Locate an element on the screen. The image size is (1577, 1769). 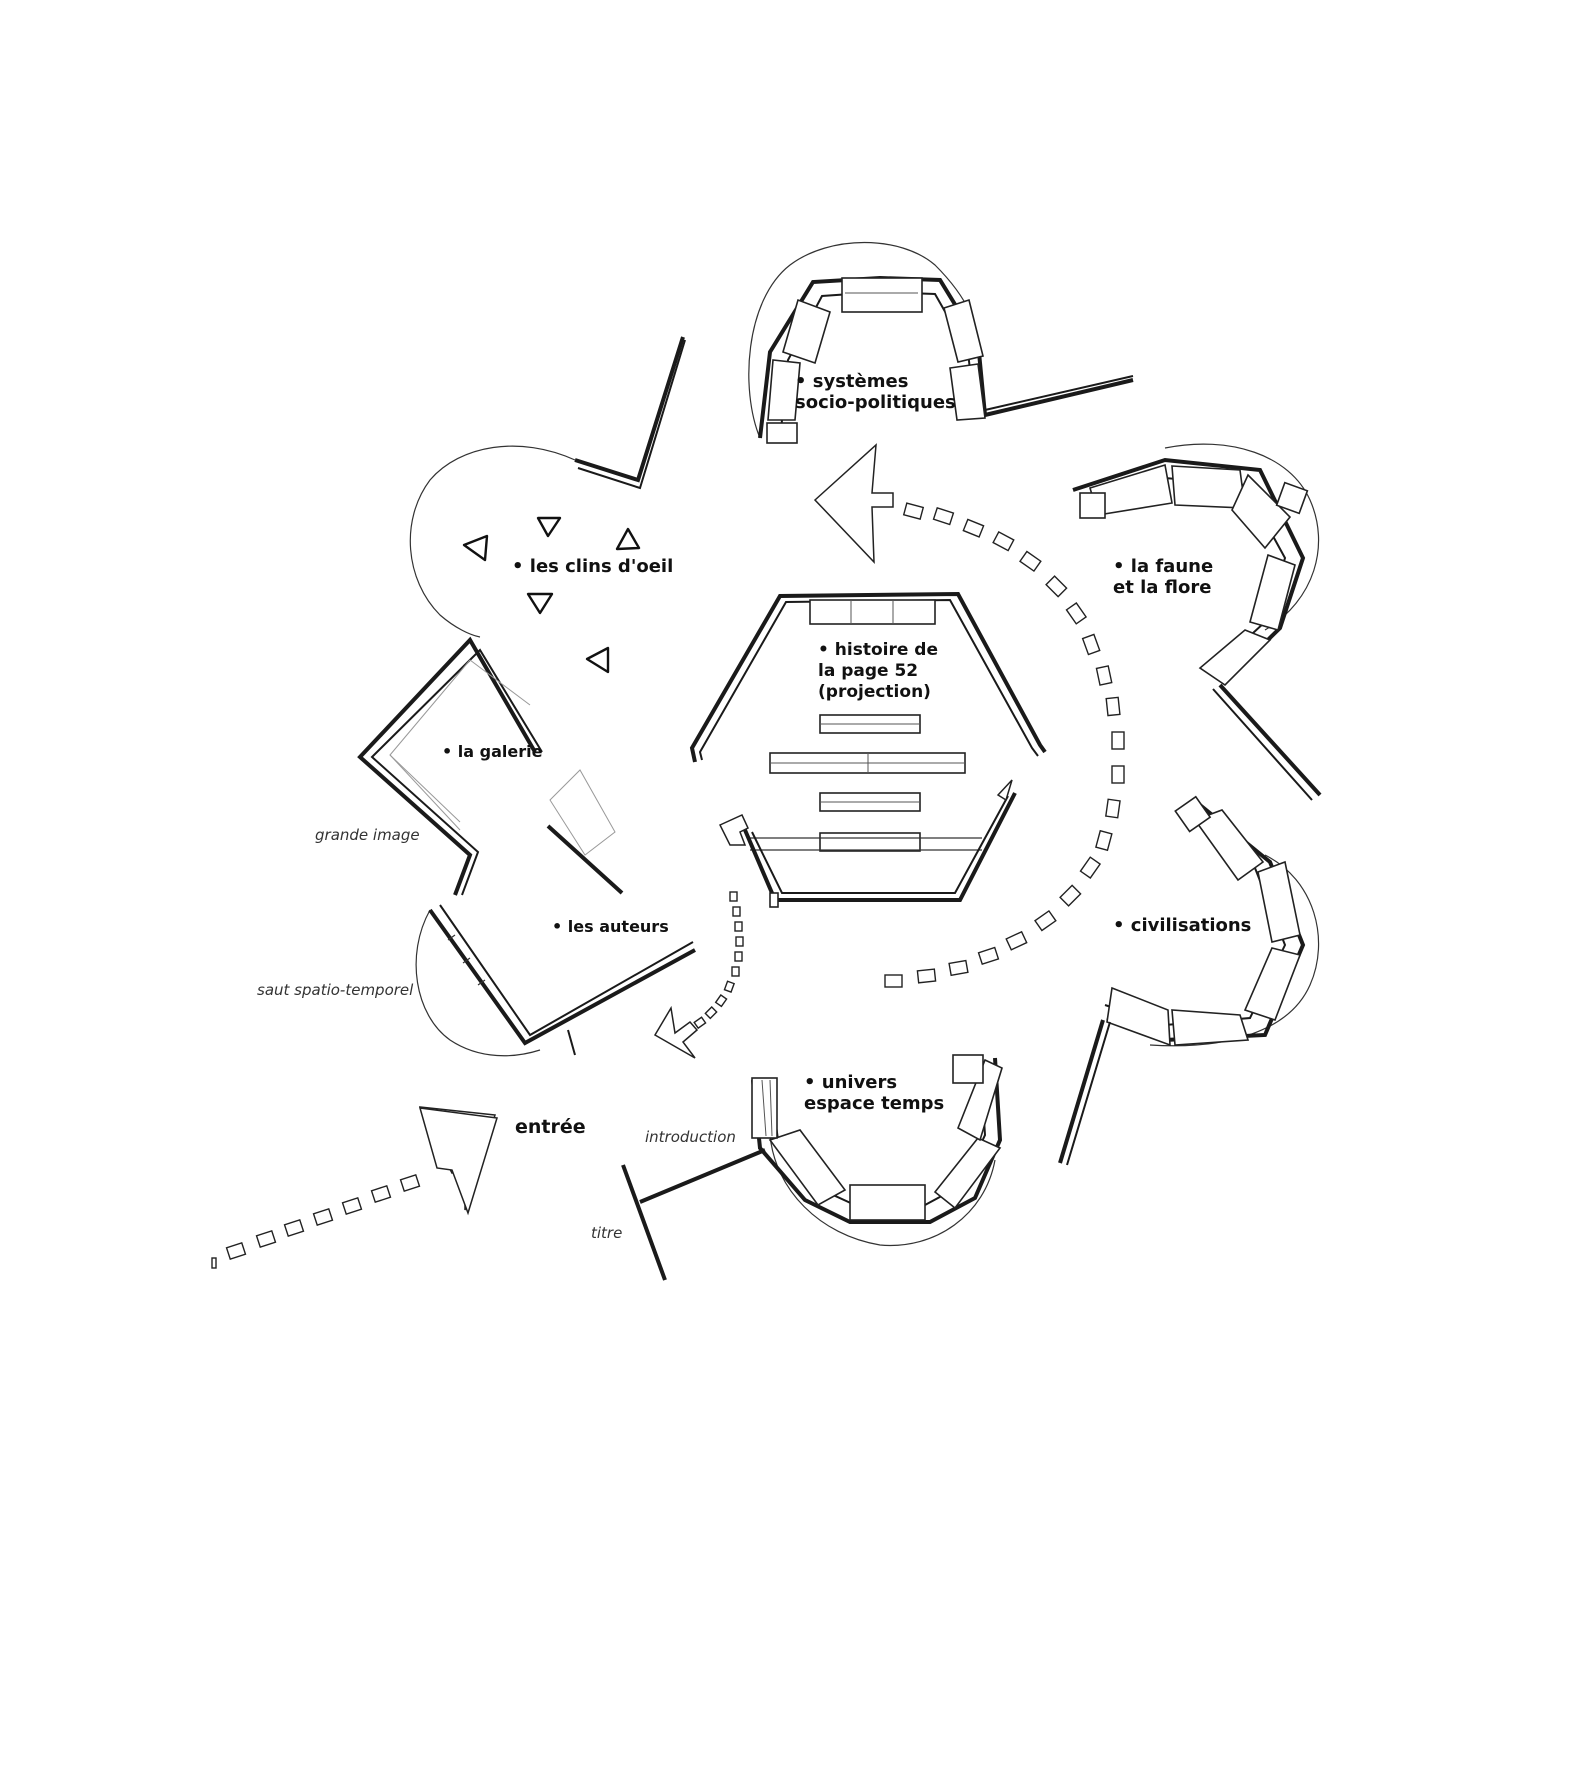
stepping-stones-loop is located at coordinates (1004, 745).